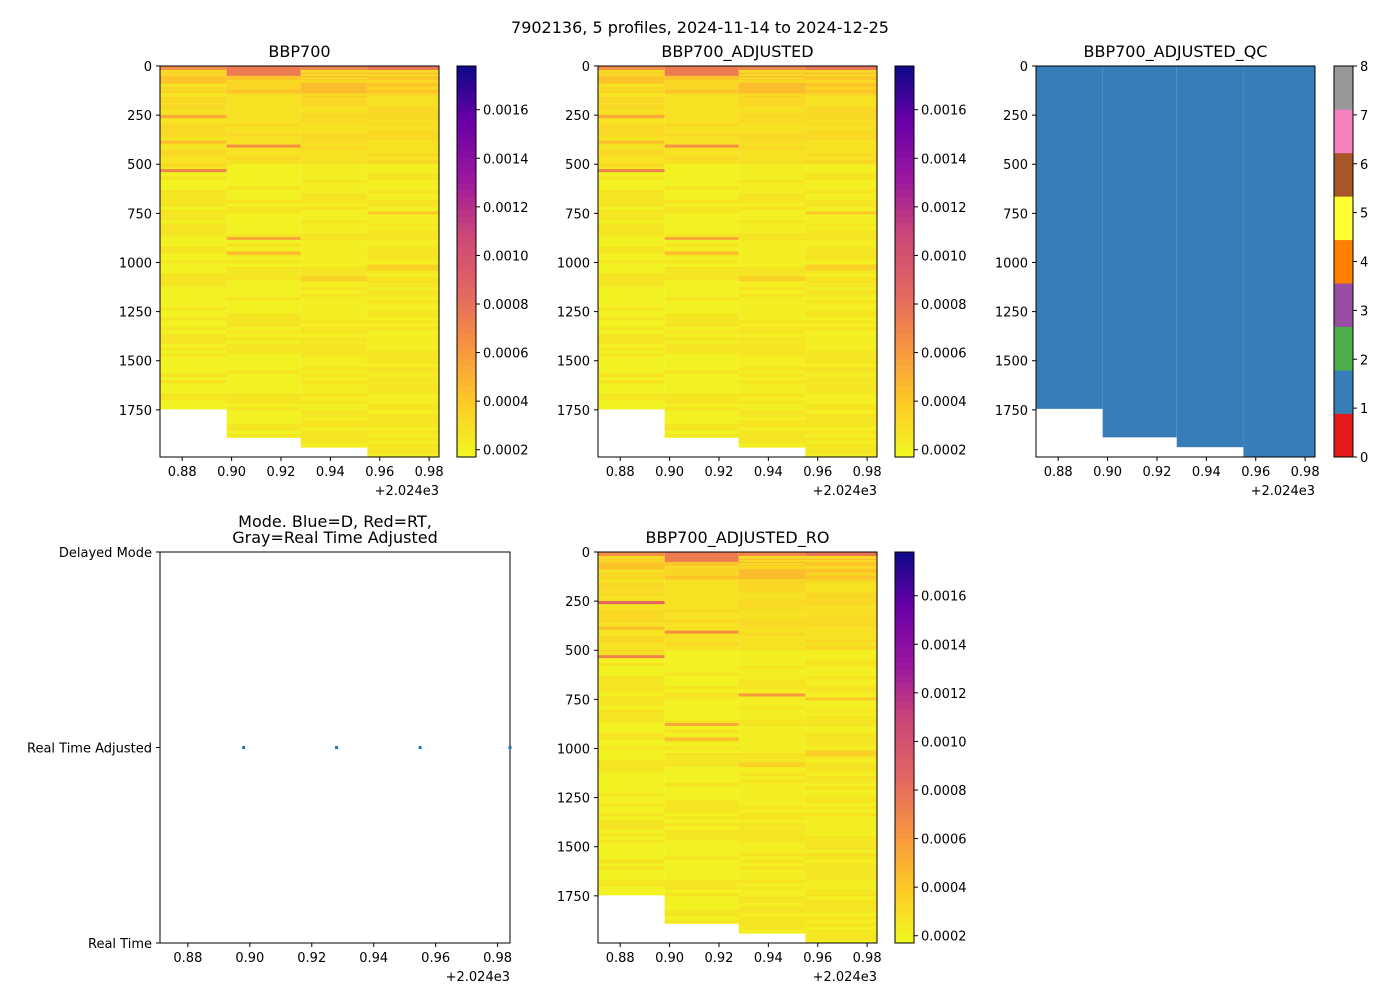  I want to click on profile-layer, so click(334, 131).